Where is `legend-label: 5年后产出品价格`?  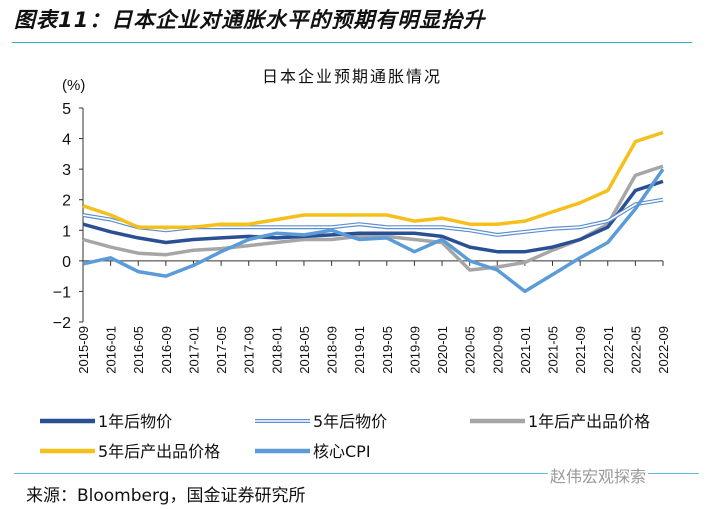
legend-label: 5年后产出品价格 is located at coordinates (159, 451).